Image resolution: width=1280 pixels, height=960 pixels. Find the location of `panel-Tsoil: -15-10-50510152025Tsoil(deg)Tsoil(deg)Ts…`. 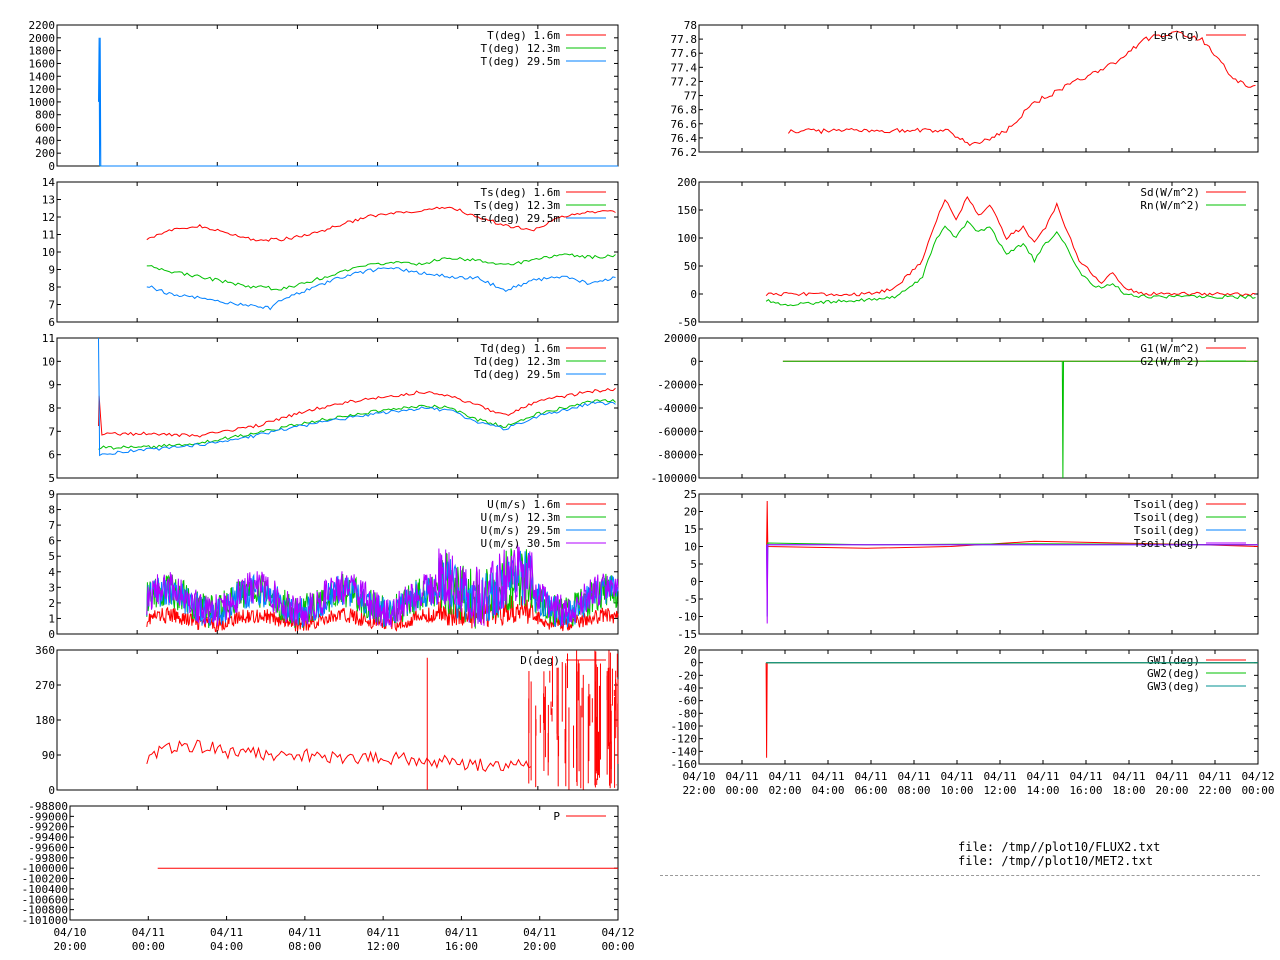

panel-Tsoil: -15-10-50510152025Tsoil(deg)Tsoil(deg)Ts… is located at coordinates (968, 564).